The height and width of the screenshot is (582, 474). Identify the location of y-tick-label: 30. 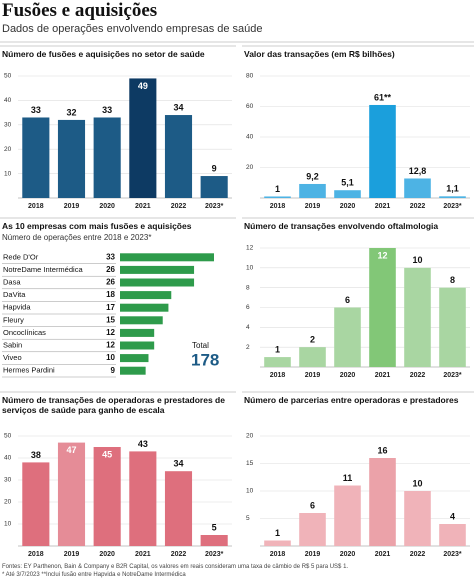
(8, 125).